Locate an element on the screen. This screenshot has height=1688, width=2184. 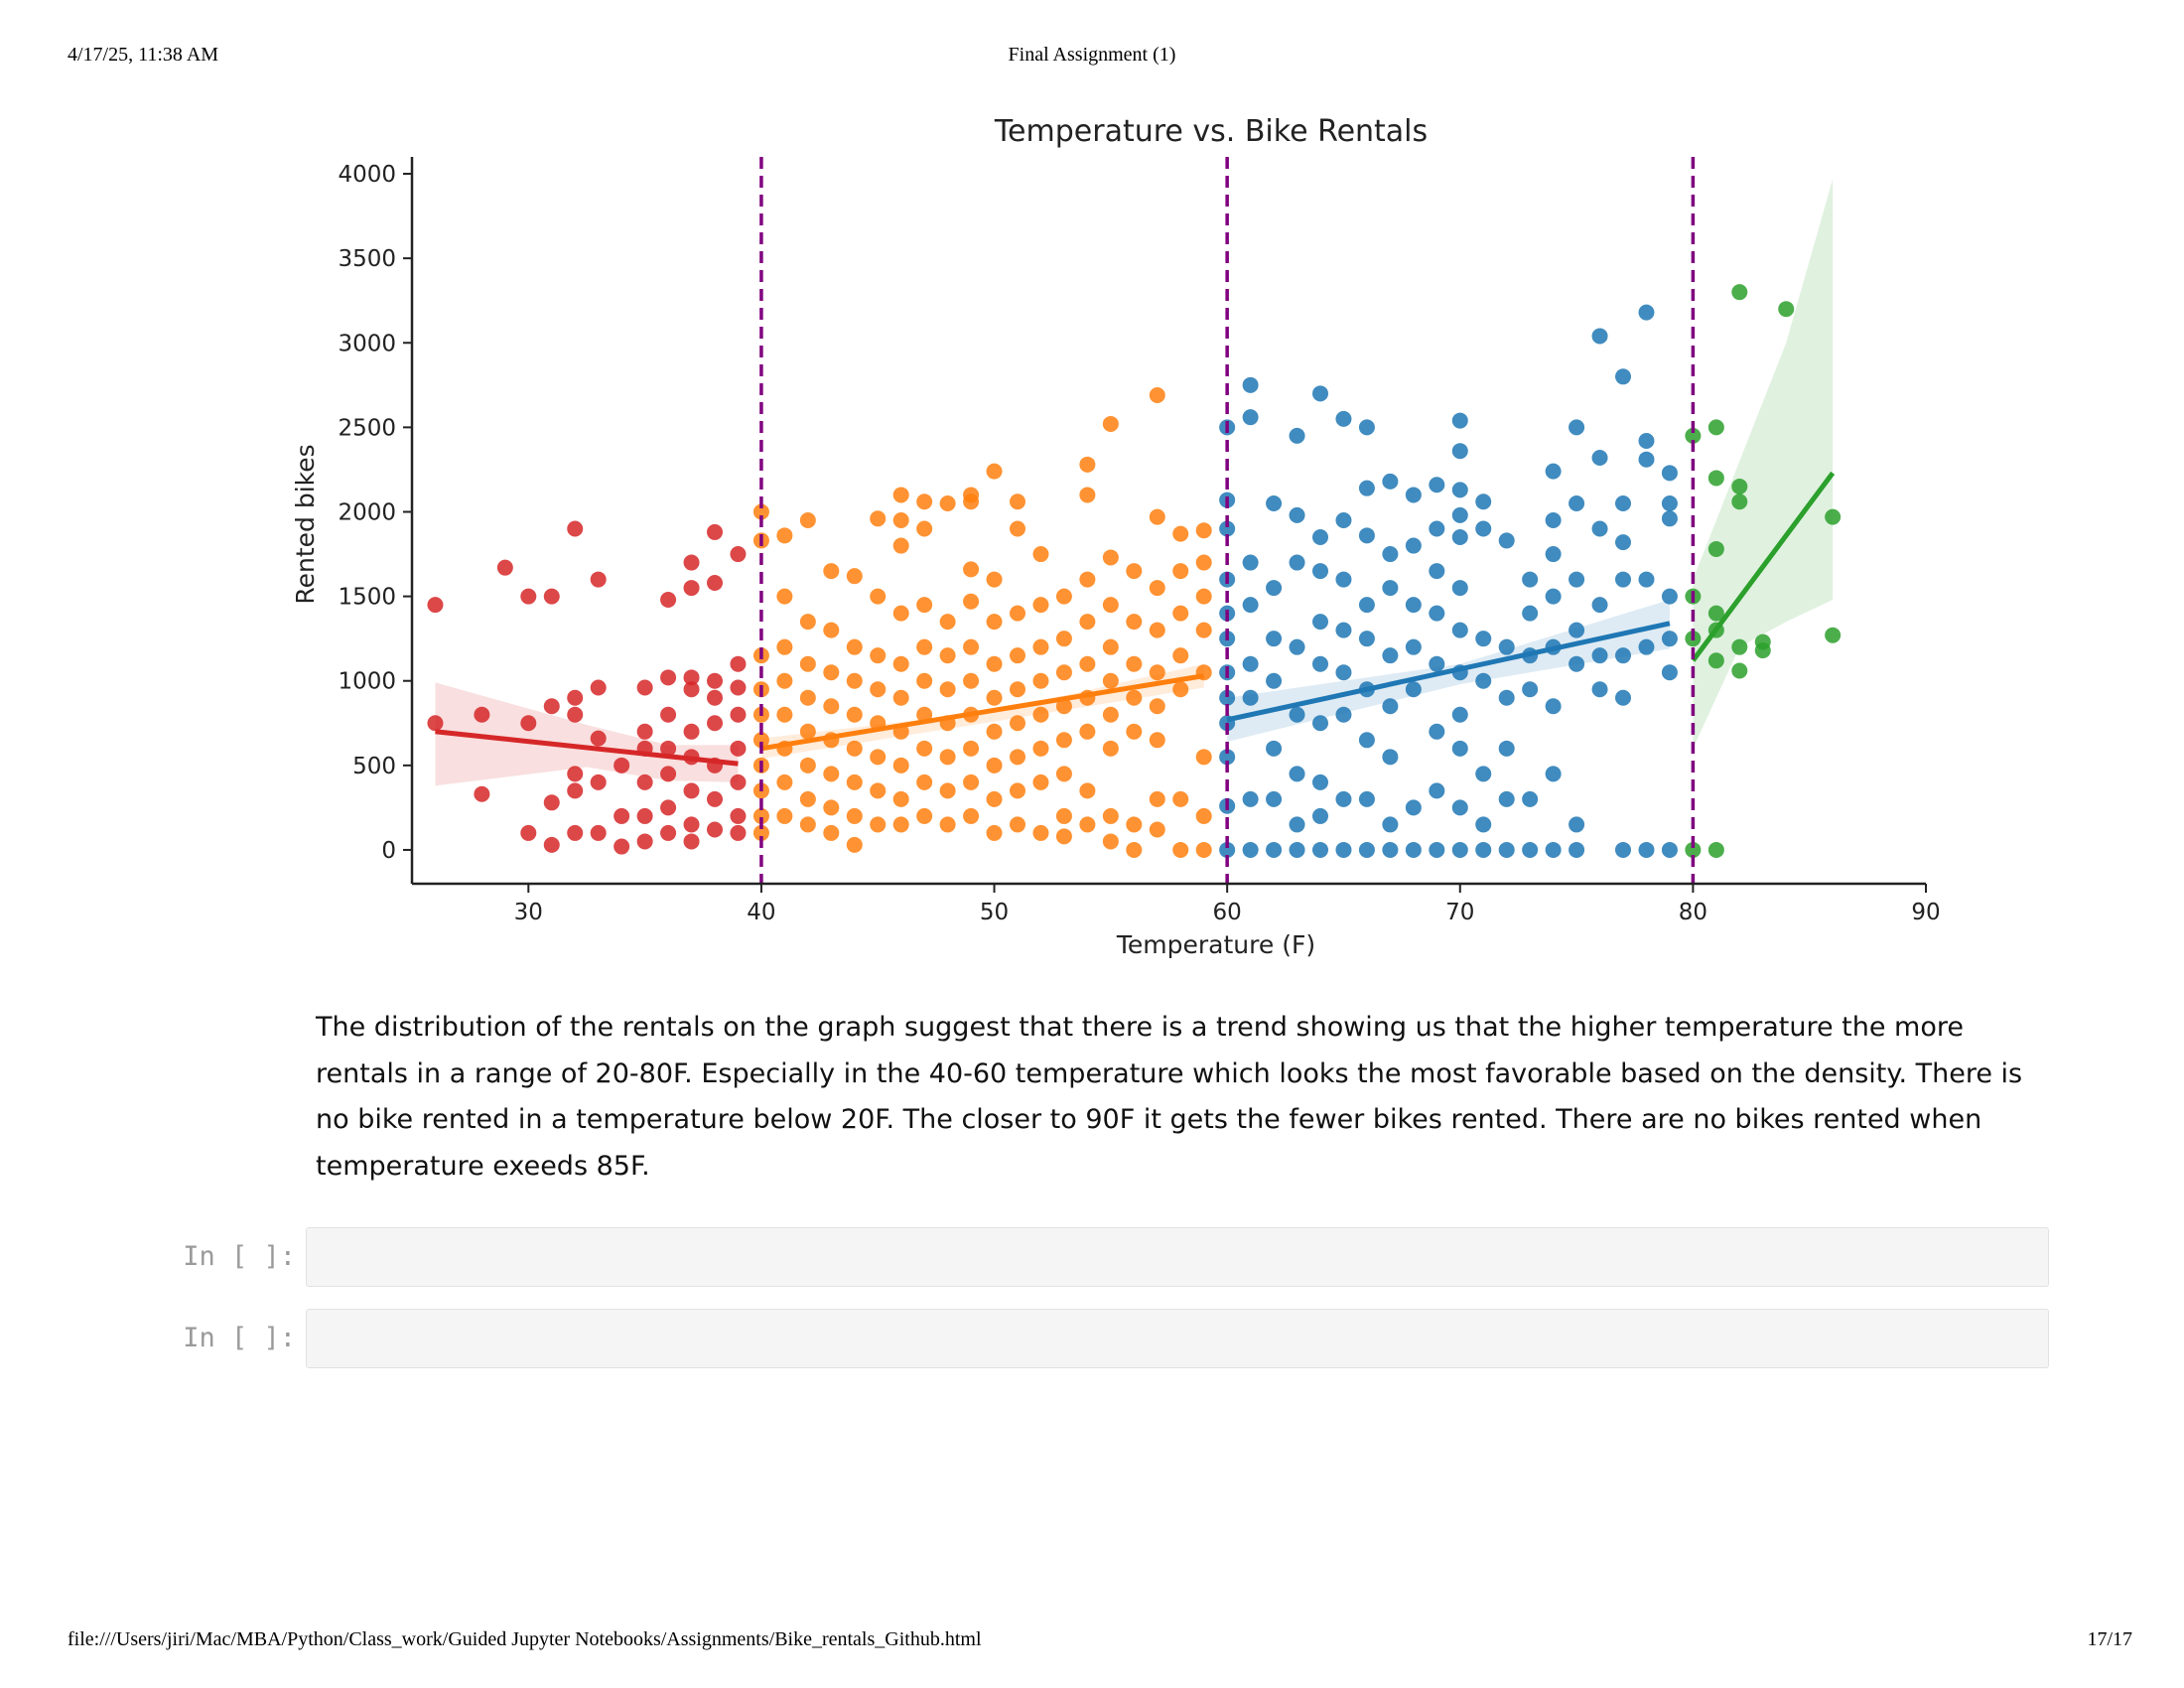
y-tick-label: 2500 is located at coordinates (367, 428).